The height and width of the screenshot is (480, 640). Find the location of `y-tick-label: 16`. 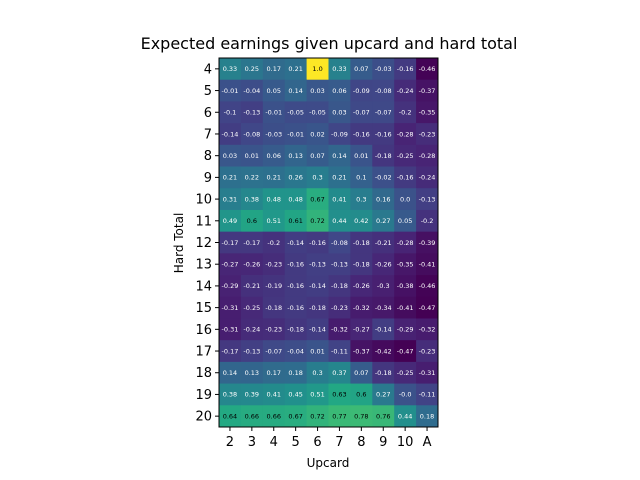

y-tick-label: 16 is located at coordinates (203, 330).